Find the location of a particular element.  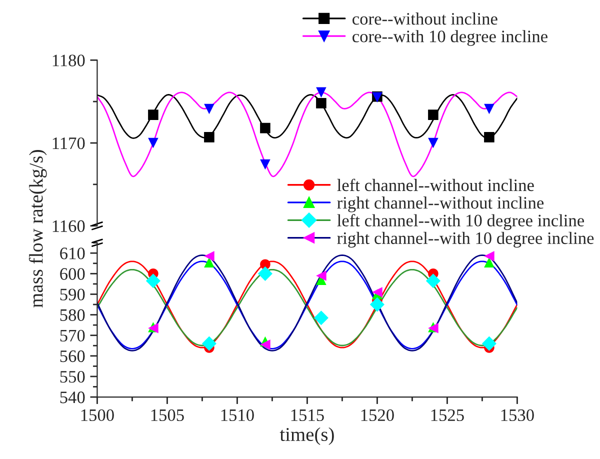

y-tick-label: 550 is located at coordinates (72, 376).